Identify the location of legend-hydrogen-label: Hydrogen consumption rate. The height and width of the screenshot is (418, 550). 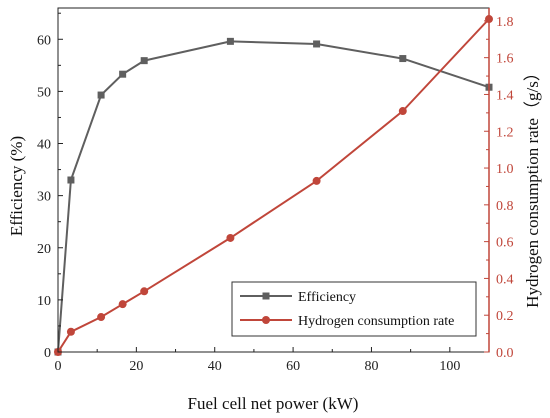
(376, 321).